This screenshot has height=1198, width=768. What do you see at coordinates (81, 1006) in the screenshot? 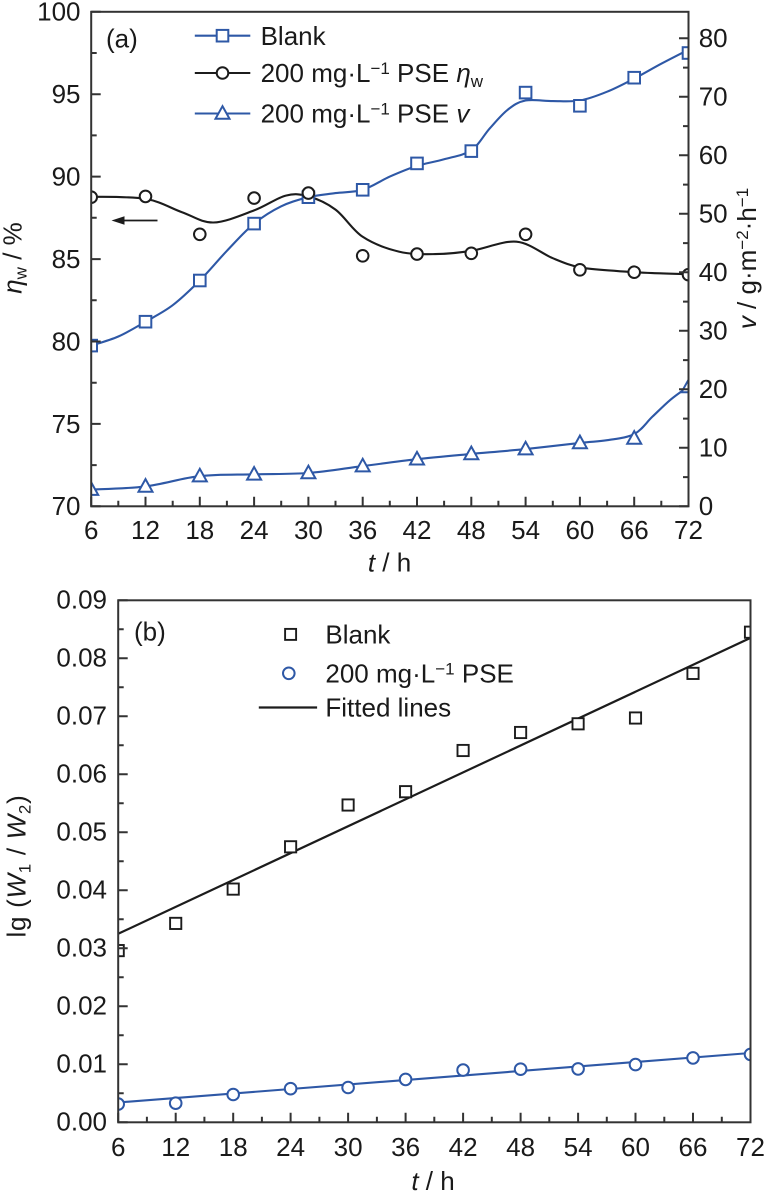
I see `svg-text: 0.02` at bounding box center [81, 1006].